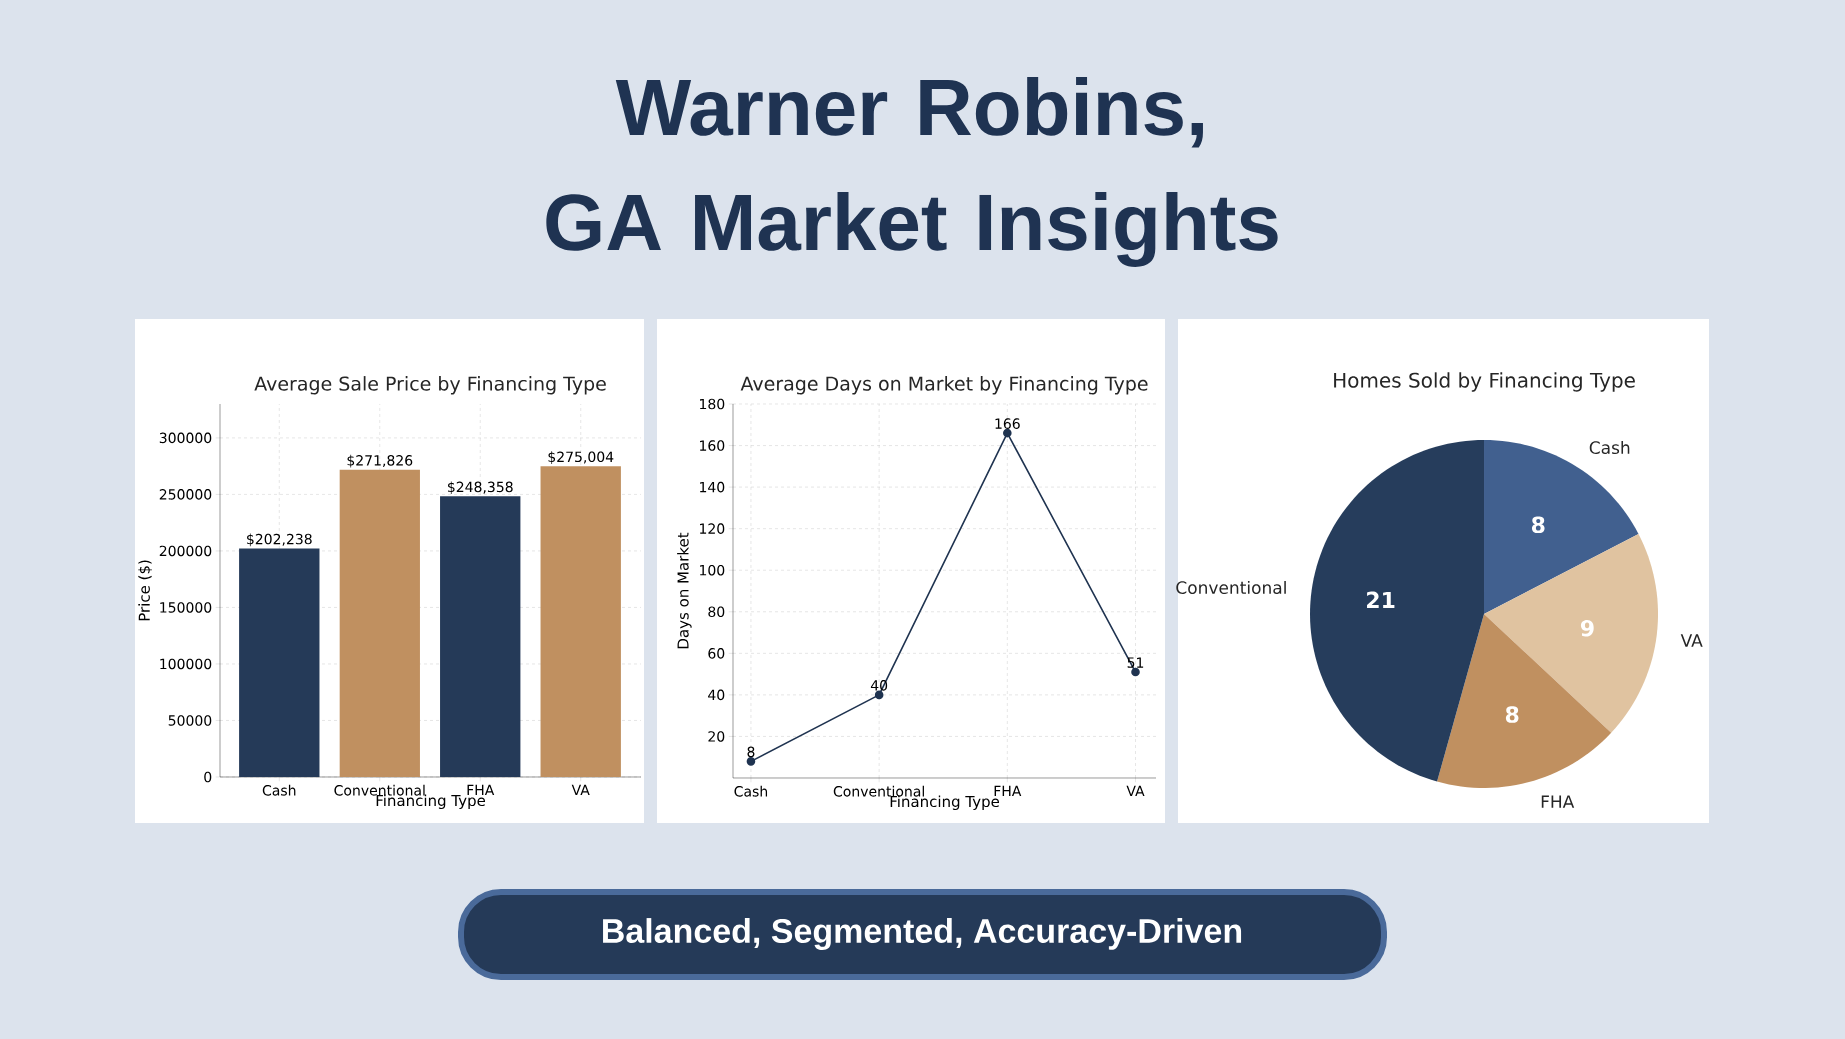 This screenshot has height=1039, width=1845. I want to click on y-tick-label: 300000, so click(185, 438).